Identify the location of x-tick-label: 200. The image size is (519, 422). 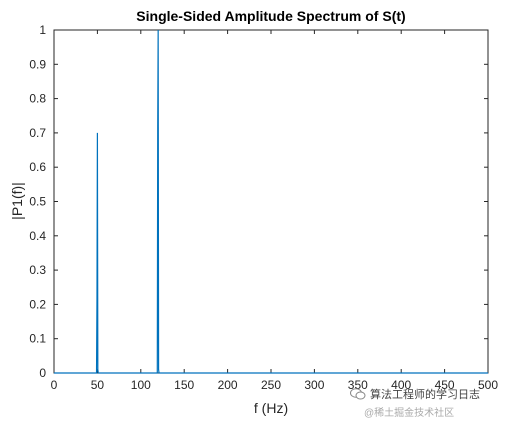
(228, 385).